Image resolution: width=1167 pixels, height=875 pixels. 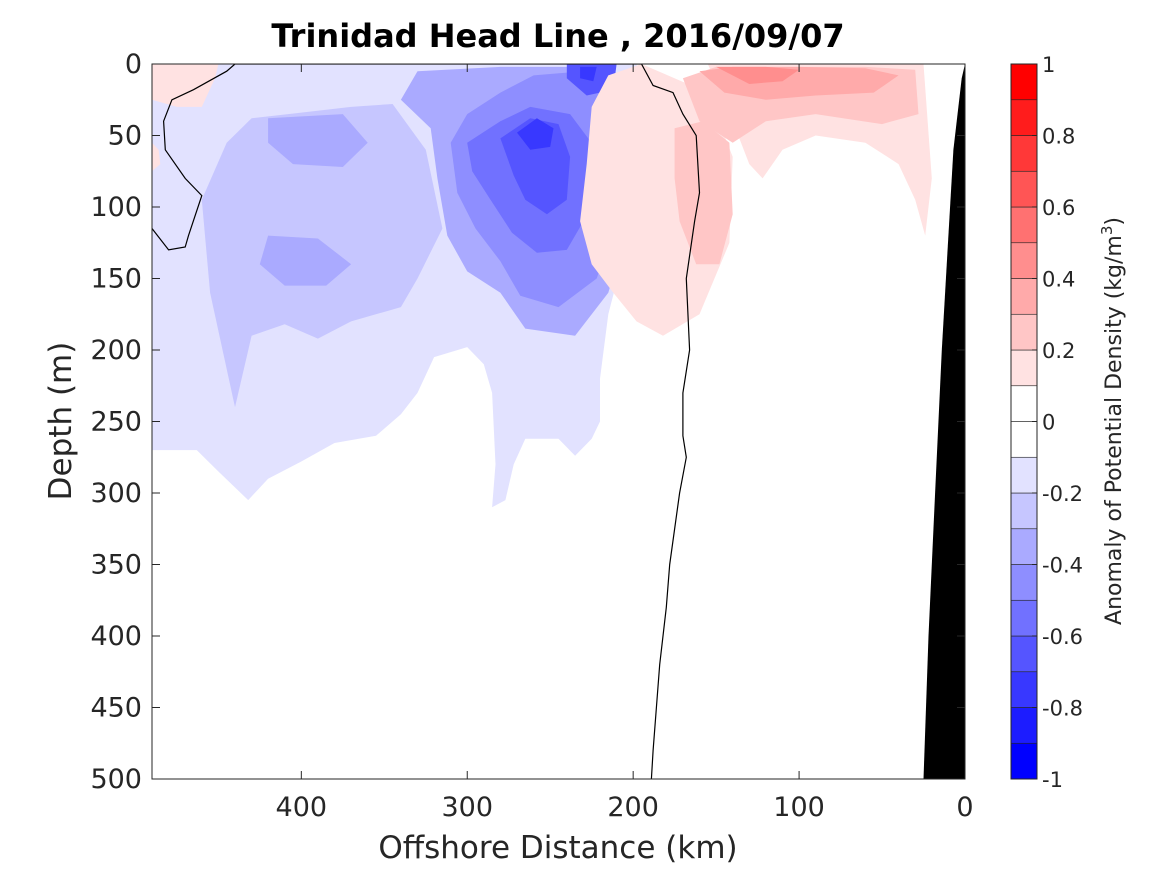 I want to click on region-inshore-strongest-positive, so click(x=758, y=75).